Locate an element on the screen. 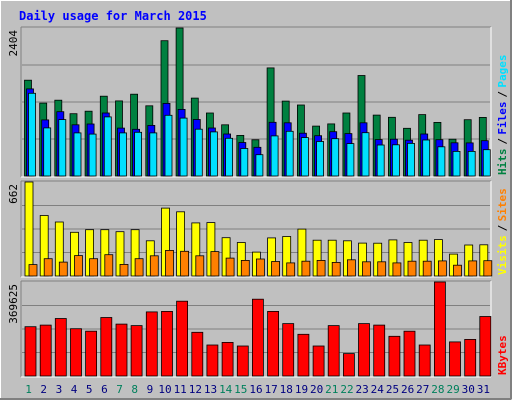  x-tick-label: 11 is located at coordinates (180, 389).